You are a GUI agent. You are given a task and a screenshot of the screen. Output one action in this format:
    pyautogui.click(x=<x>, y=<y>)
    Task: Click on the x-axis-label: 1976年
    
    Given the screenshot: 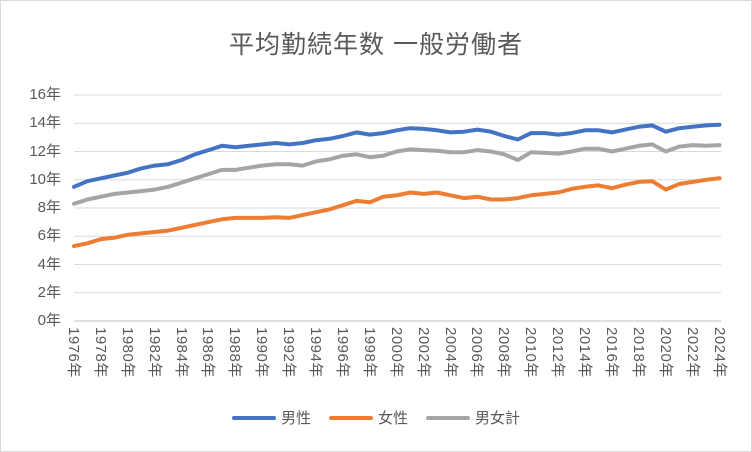 What is the action you would take?
    pyautogui.click(x=73, y=352)
    